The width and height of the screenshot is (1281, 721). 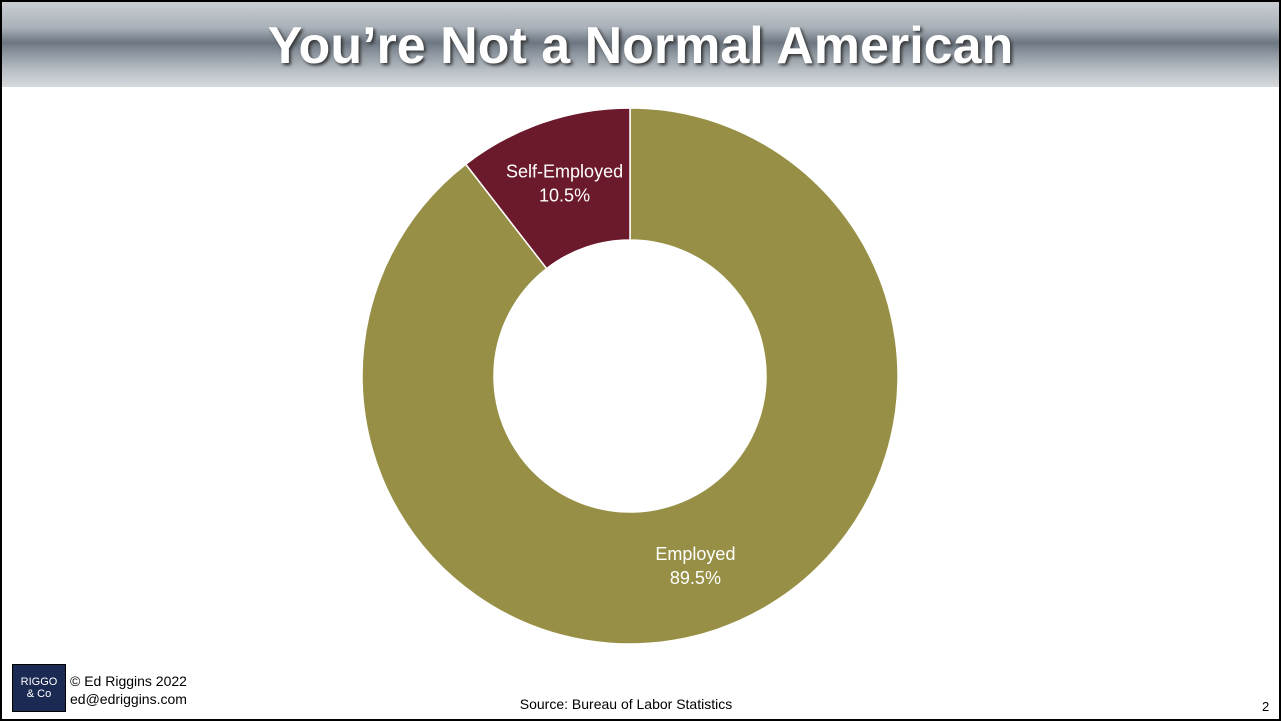 I want to click on donut-slice, so click(x=547, y=188).